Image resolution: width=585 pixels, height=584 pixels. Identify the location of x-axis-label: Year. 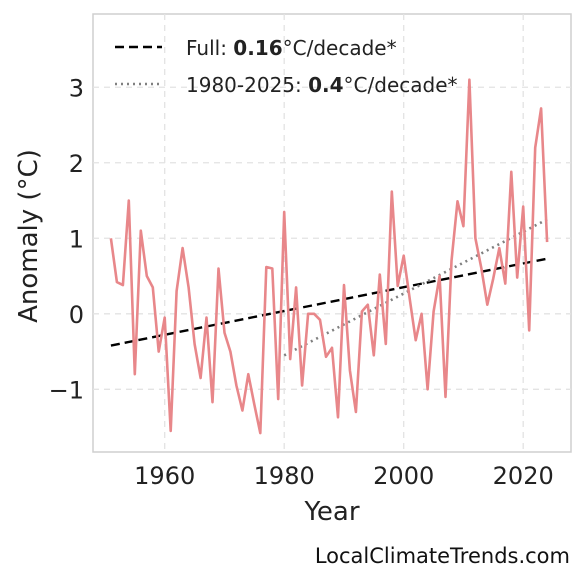
(331, 512).